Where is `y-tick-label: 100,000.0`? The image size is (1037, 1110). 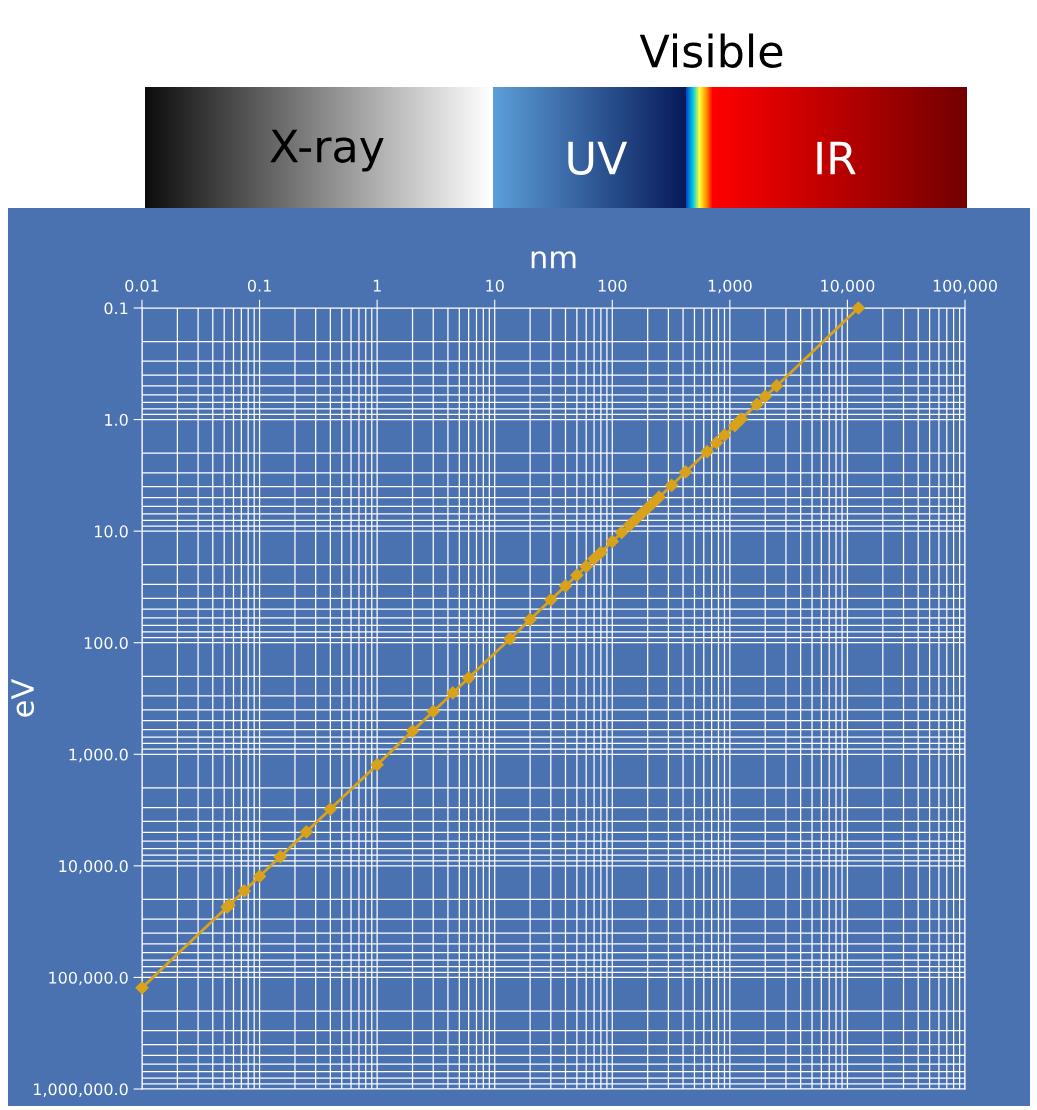 y-tick-label: 100,000.0 is located at coordinates (88, 978).